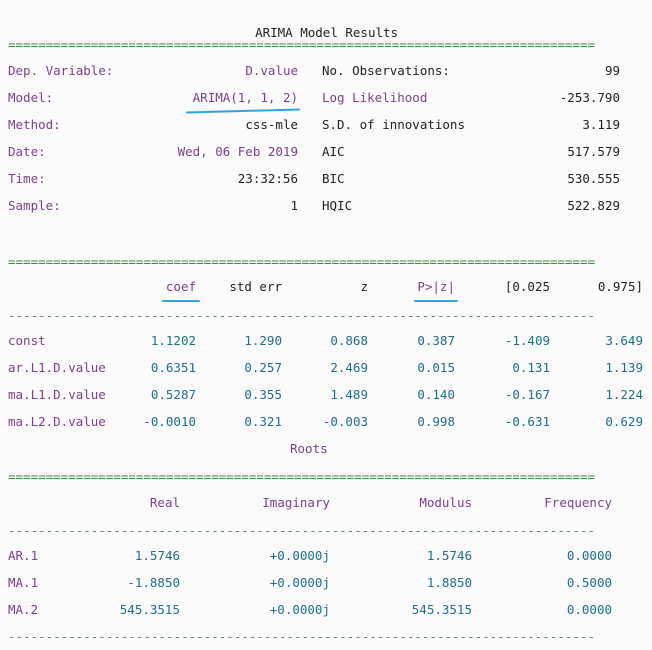 The image size is (652, 650). I want to click on col-header: Imaginary, so click(296, 502).